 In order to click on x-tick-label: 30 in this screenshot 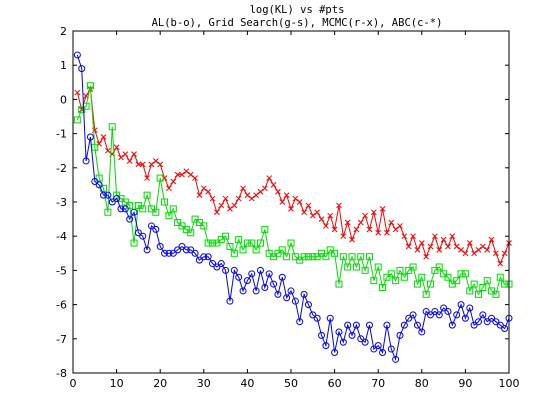, I will do `click(204, 383)`.